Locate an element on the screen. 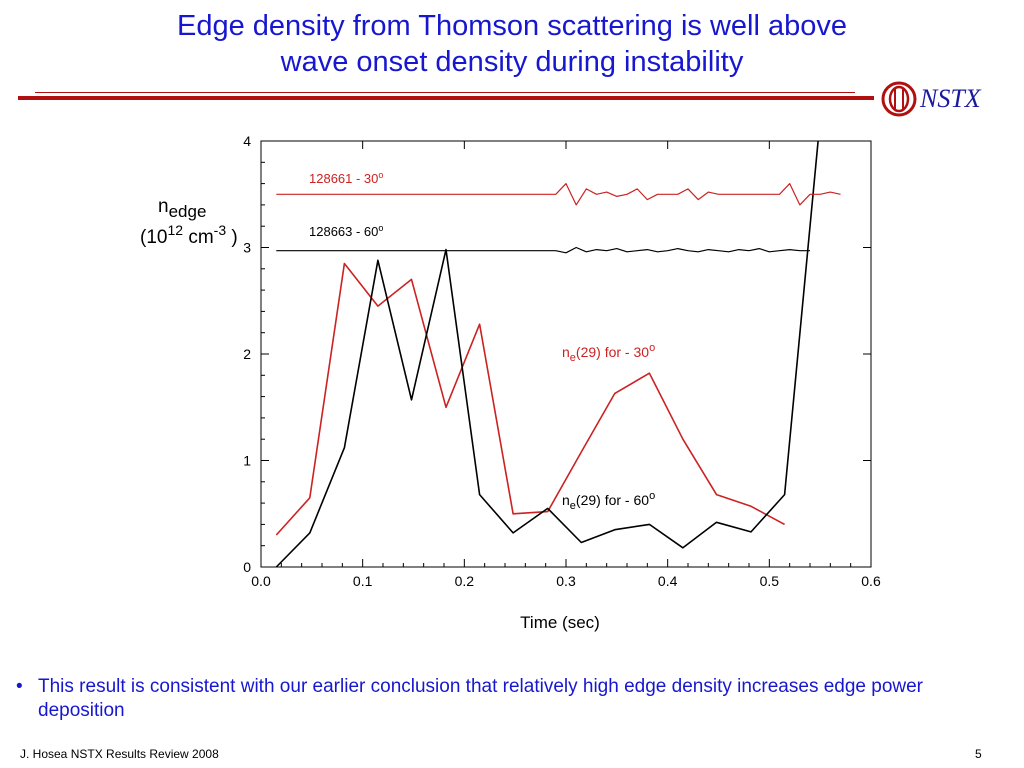 The width and height of the screenshot is (1024, 768). y-tick-label: 1 is located at coordinates (247, 461).